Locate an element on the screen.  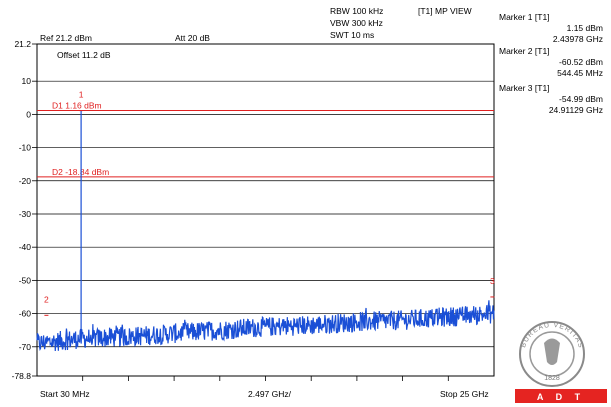
bureau-veritas-logo: BUREAU VERITAS 1828 A D T is located at coordinates (561, 362).